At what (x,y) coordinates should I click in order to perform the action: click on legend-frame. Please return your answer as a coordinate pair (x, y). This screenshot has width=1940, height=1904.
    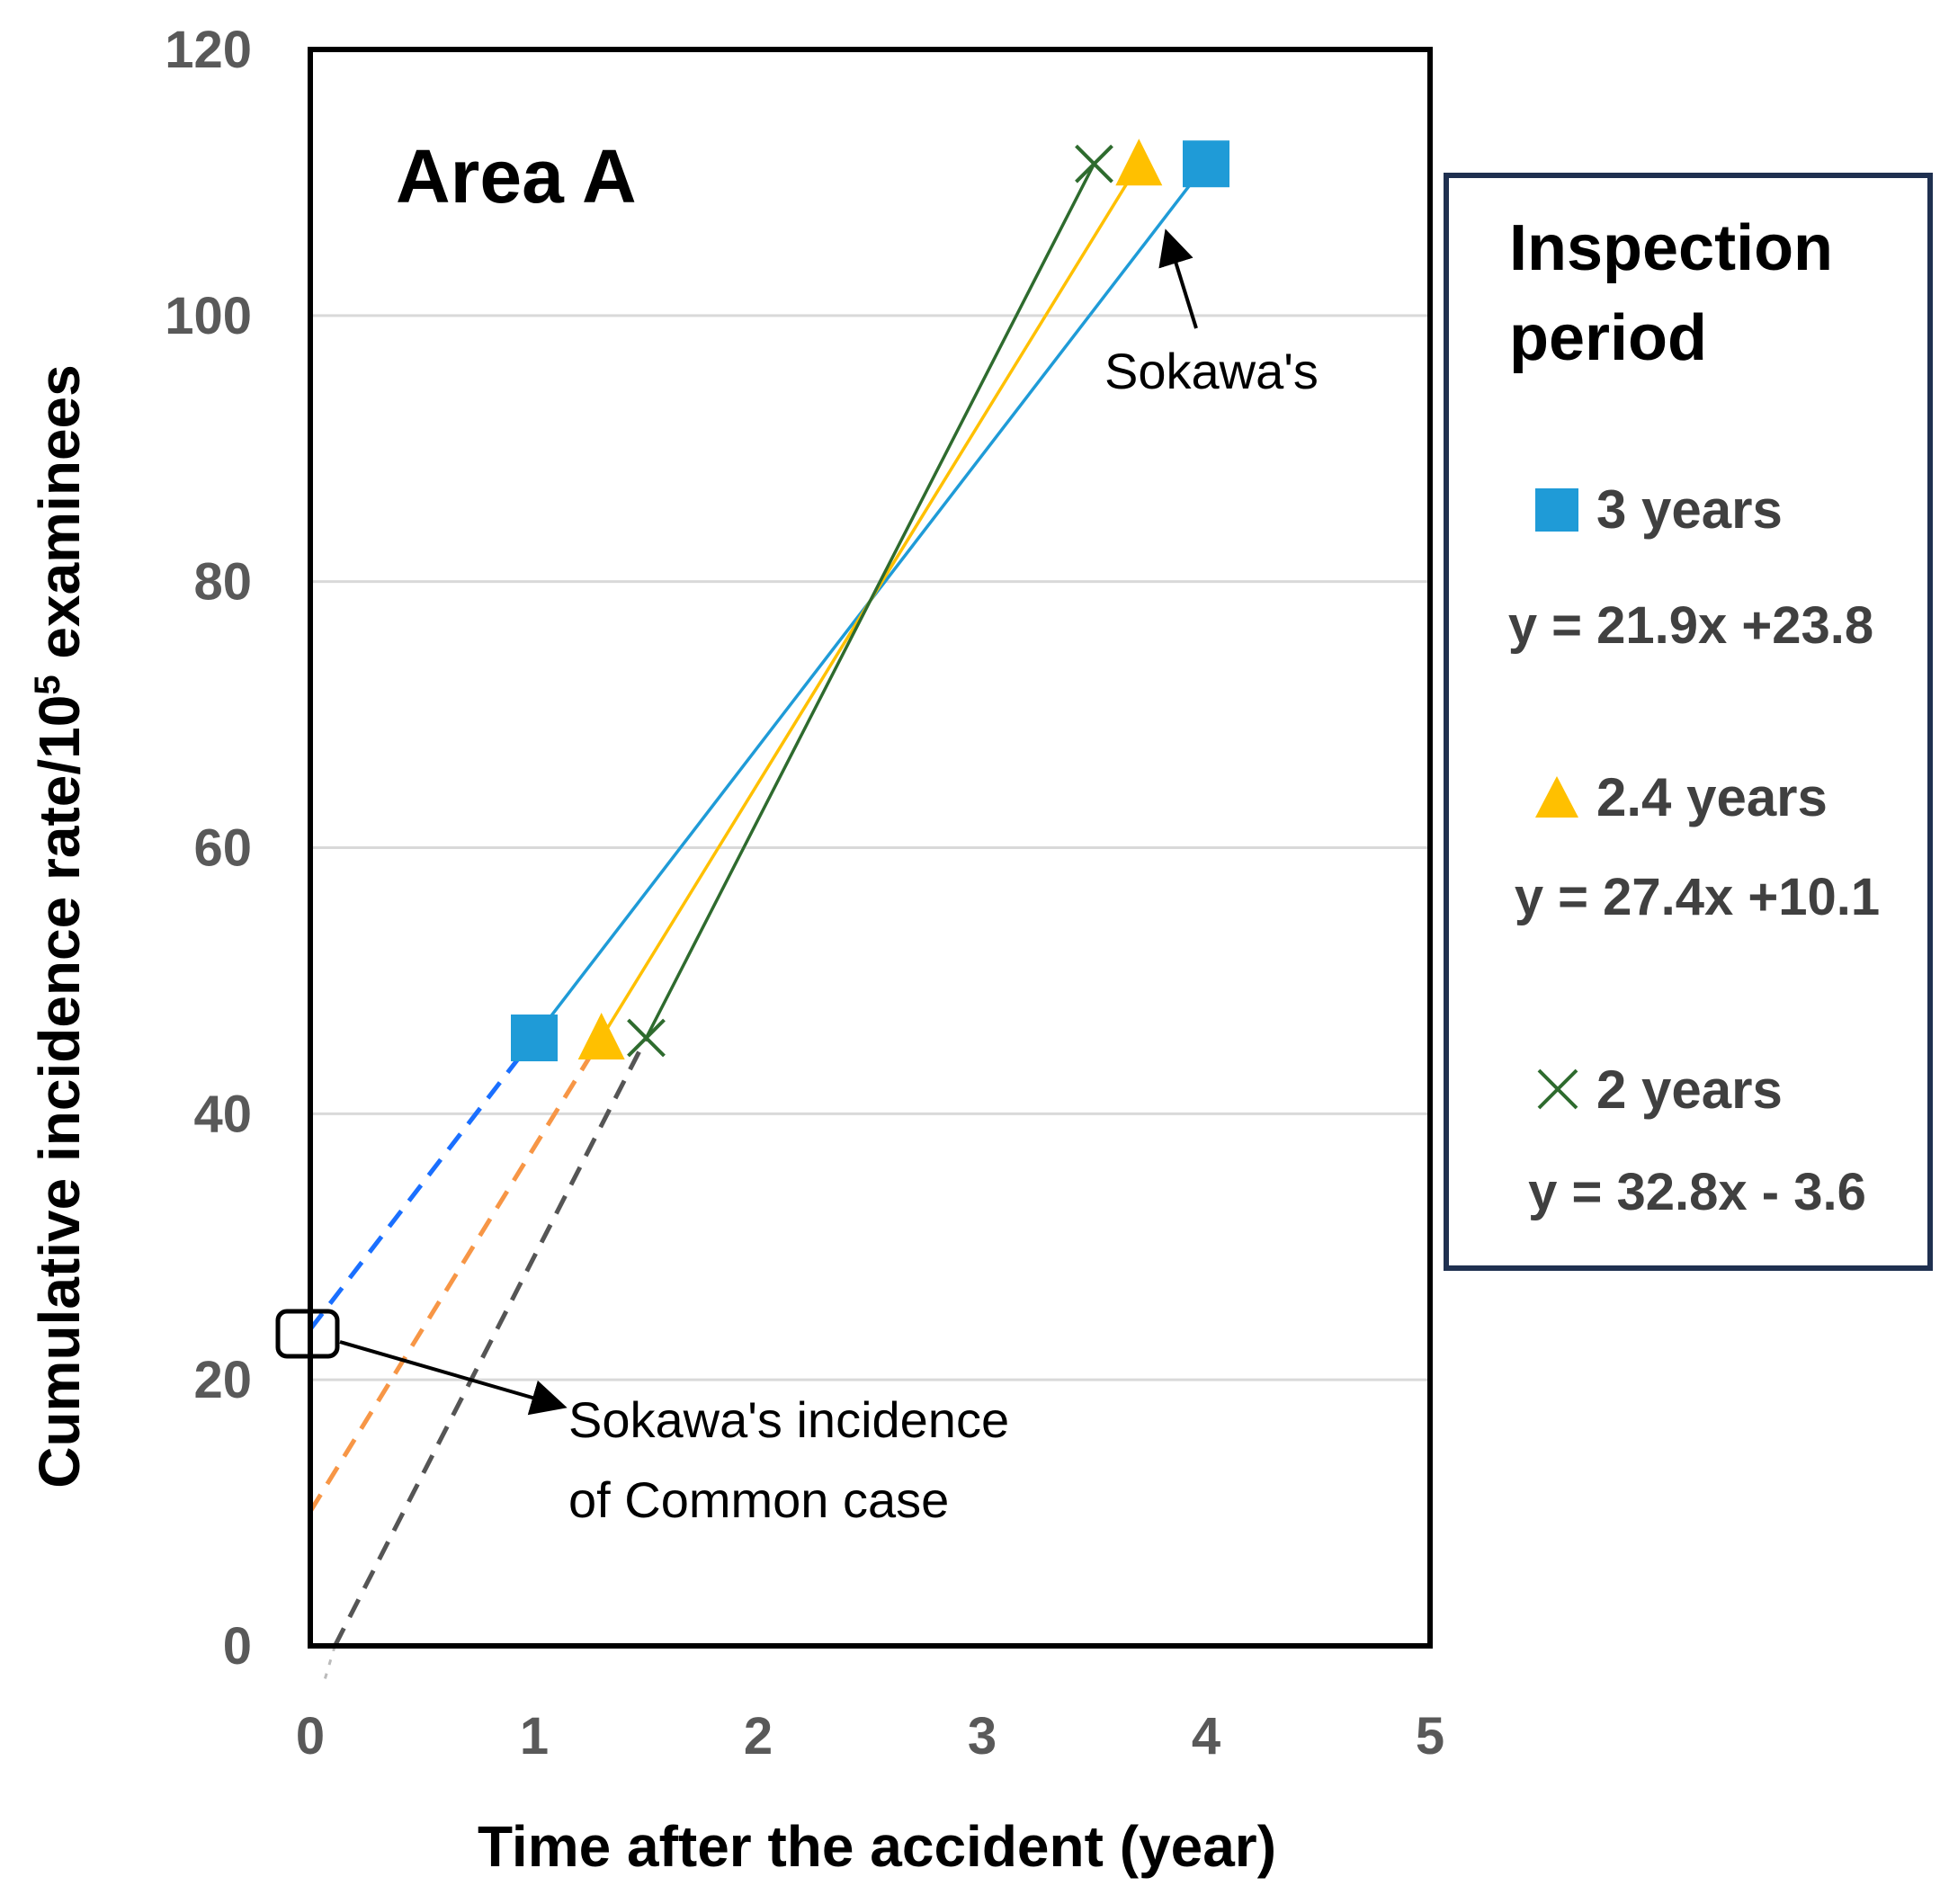
    Looking at the image, I should click on (1688, 722).